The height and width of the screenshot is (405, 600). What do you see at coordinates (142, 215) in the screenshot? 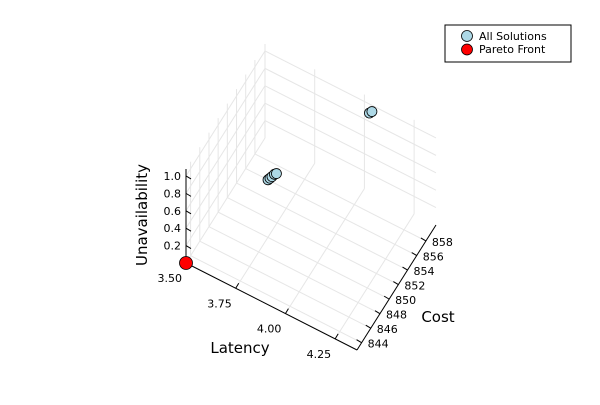
I see `z-axis-label: Unavailability` at bounding box center [142, 215].